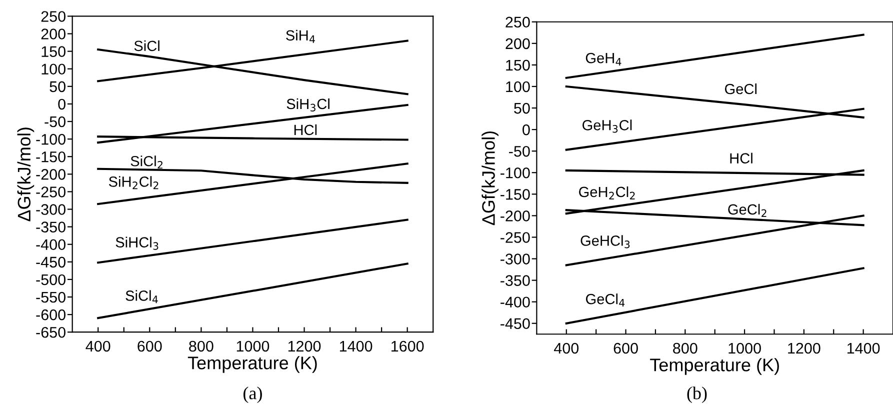 The image size is (893, 405). I want to click on series-label: GeH$_{4}$, so click(604, 59).